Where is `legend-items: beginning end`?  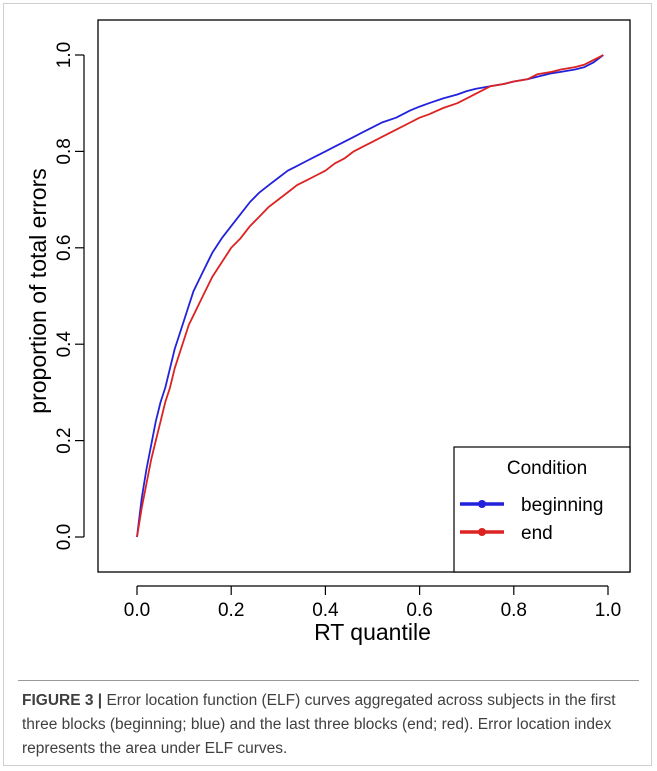 legend-items: beginning end is located at coordinates (531, 519).